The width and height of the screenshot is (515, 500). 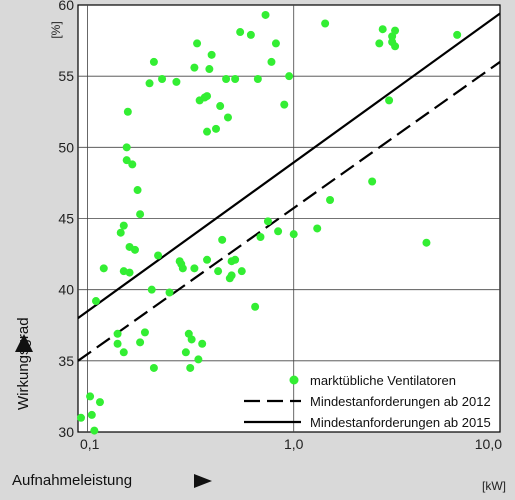 What do you see at coordinates (24, 343) in the screenshot?
I see `y-axis-arrow-icon` at bounding box center [24, 343].